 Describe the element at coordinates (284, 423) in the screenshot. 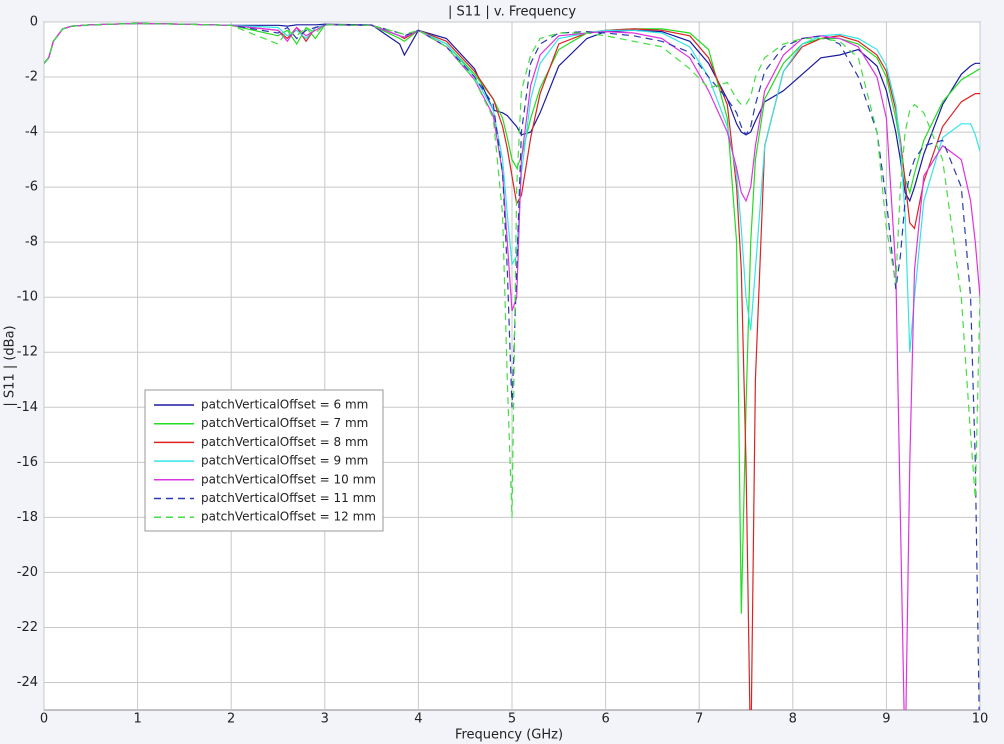

I see `legend-label: patchVerticalOffset = 7 mm` at that location.